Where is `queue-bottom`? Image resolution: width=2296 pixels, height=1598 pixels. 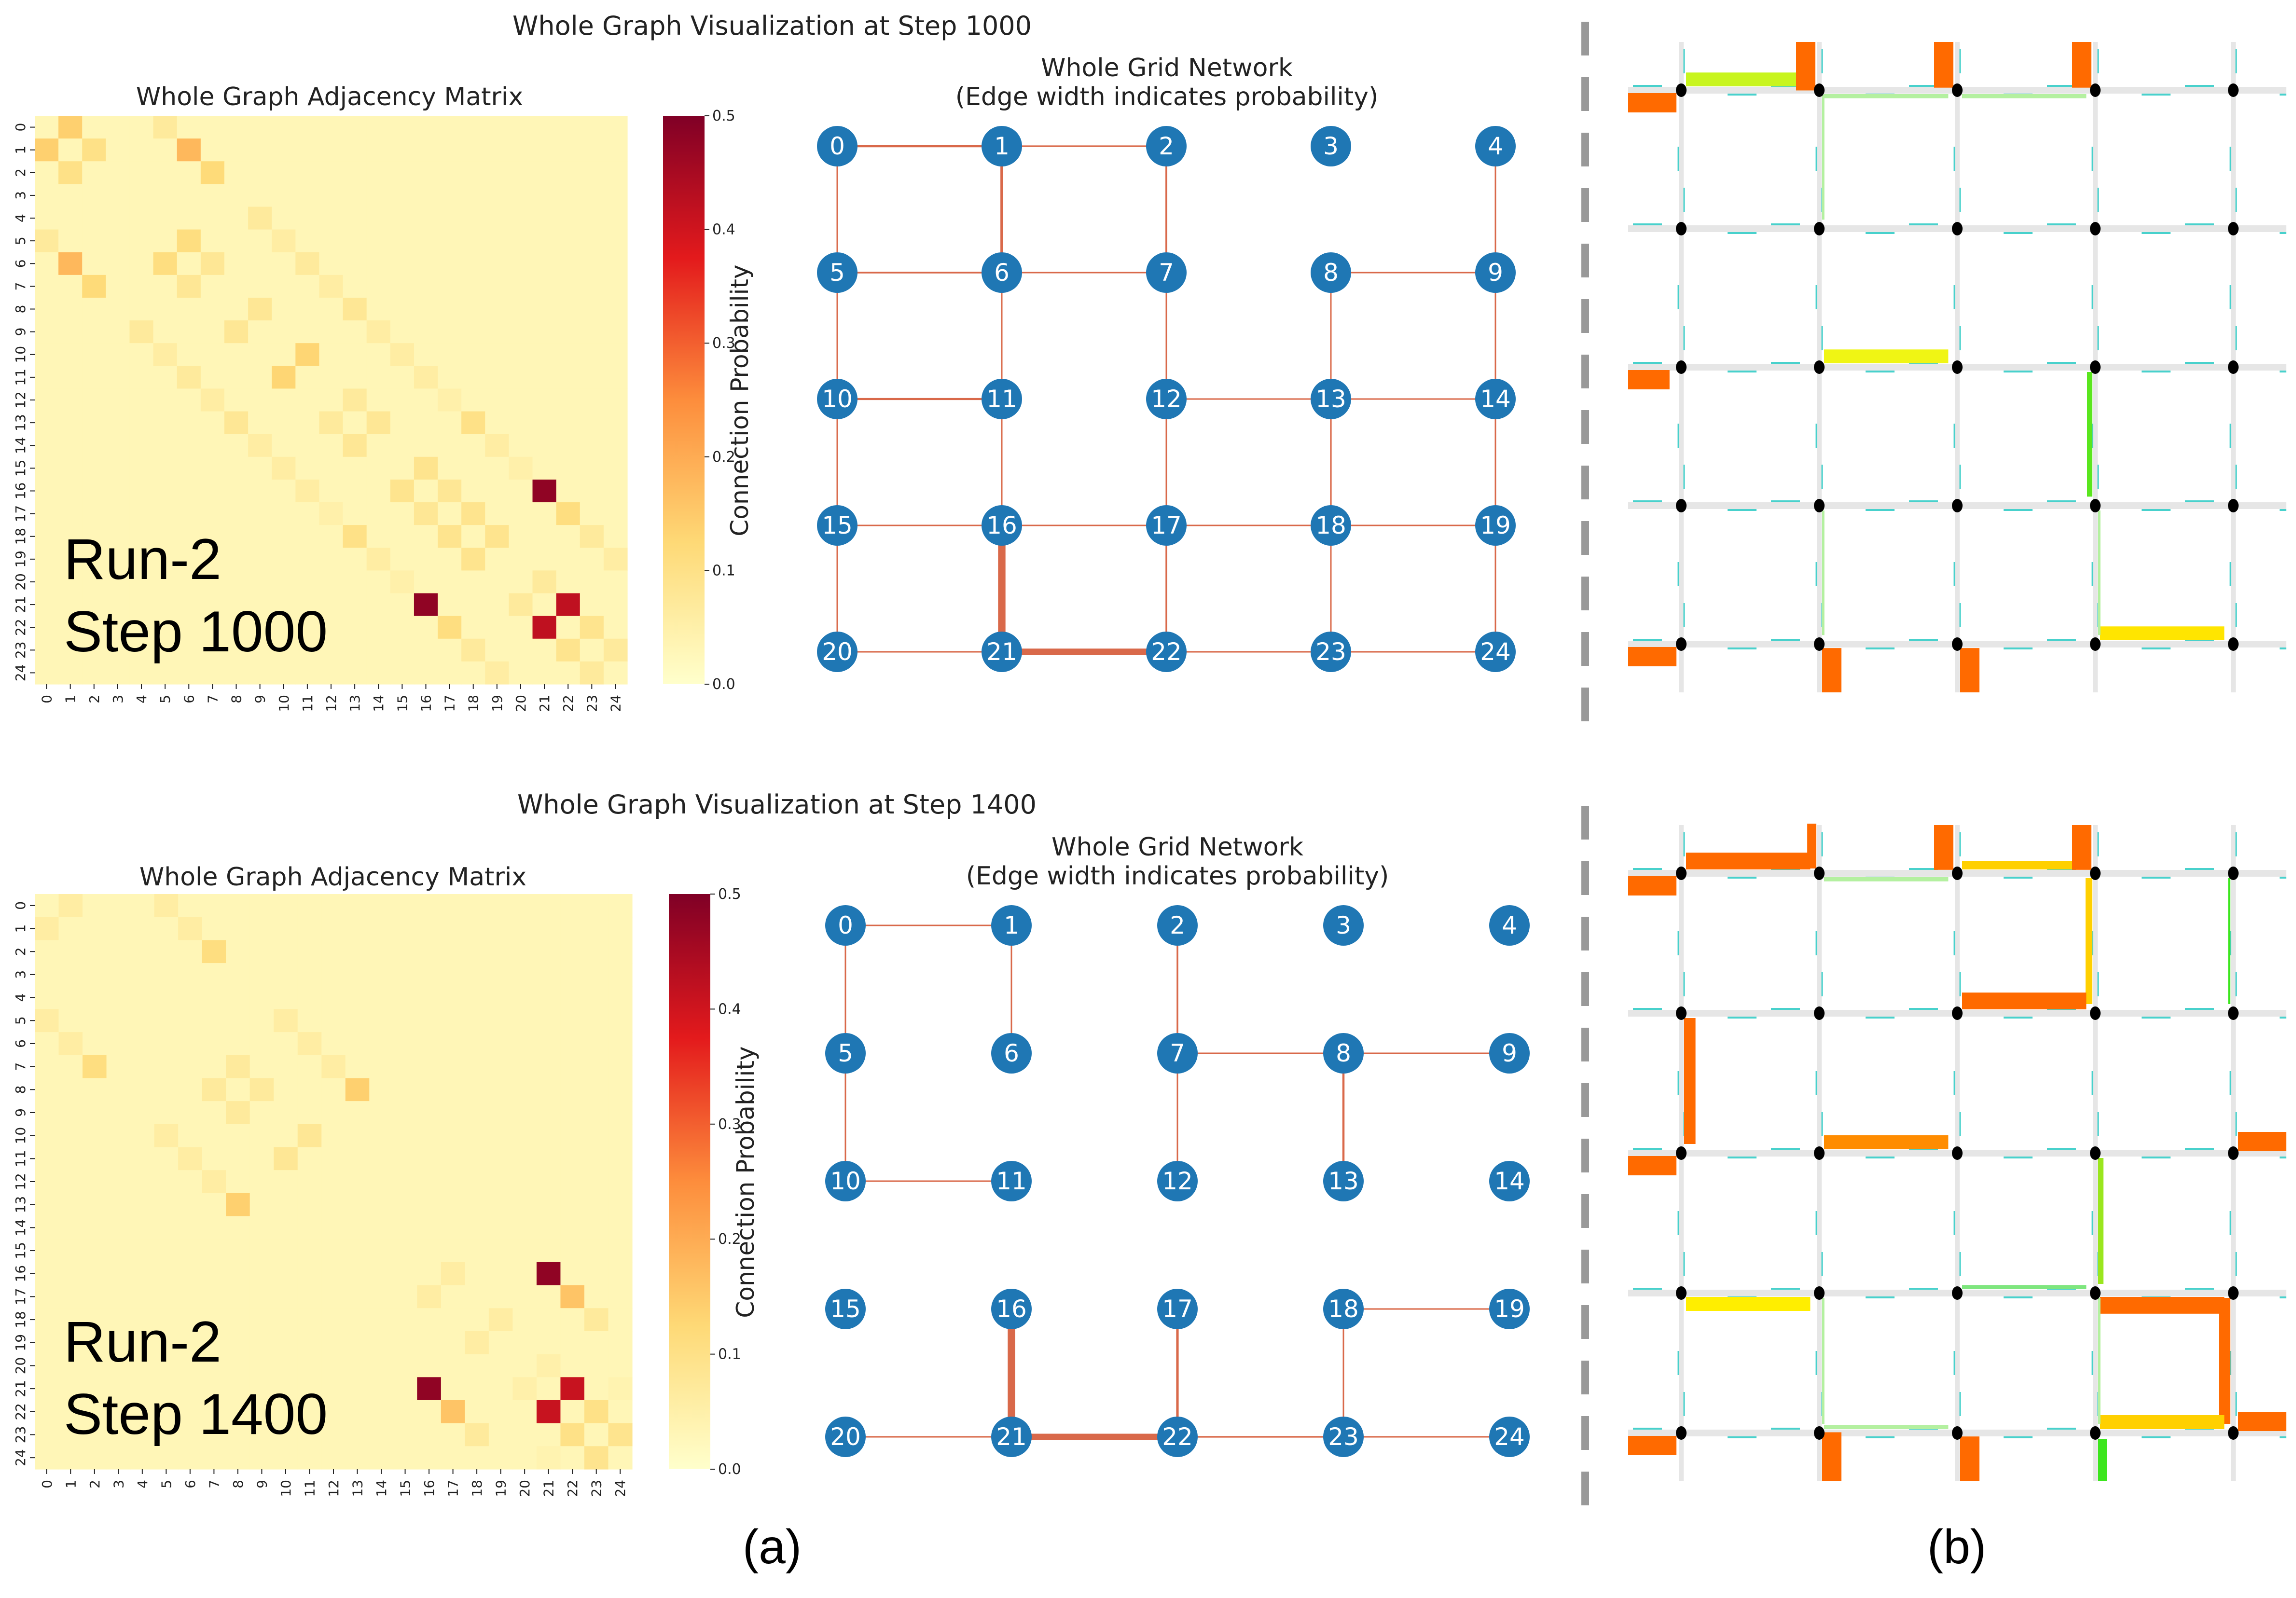
queue-bottom is located at coordinates (1969, 1458).